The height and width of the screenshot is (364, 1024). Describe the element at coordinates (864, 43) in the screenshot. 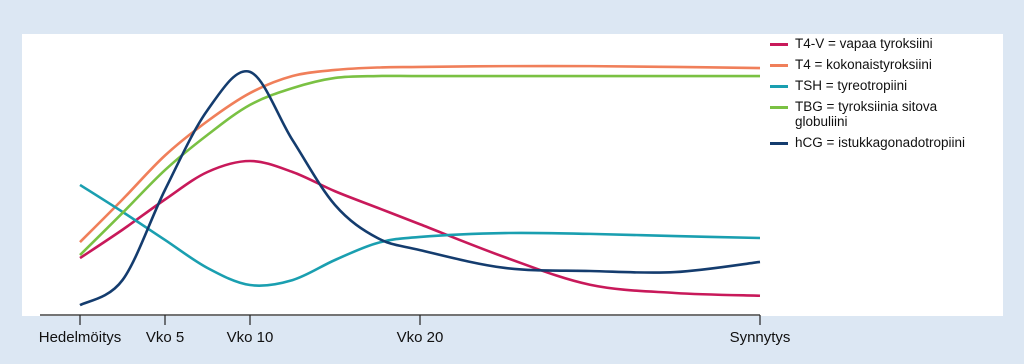

I see `legend-label: T4-V = vapaa tyroksiini` at that location.